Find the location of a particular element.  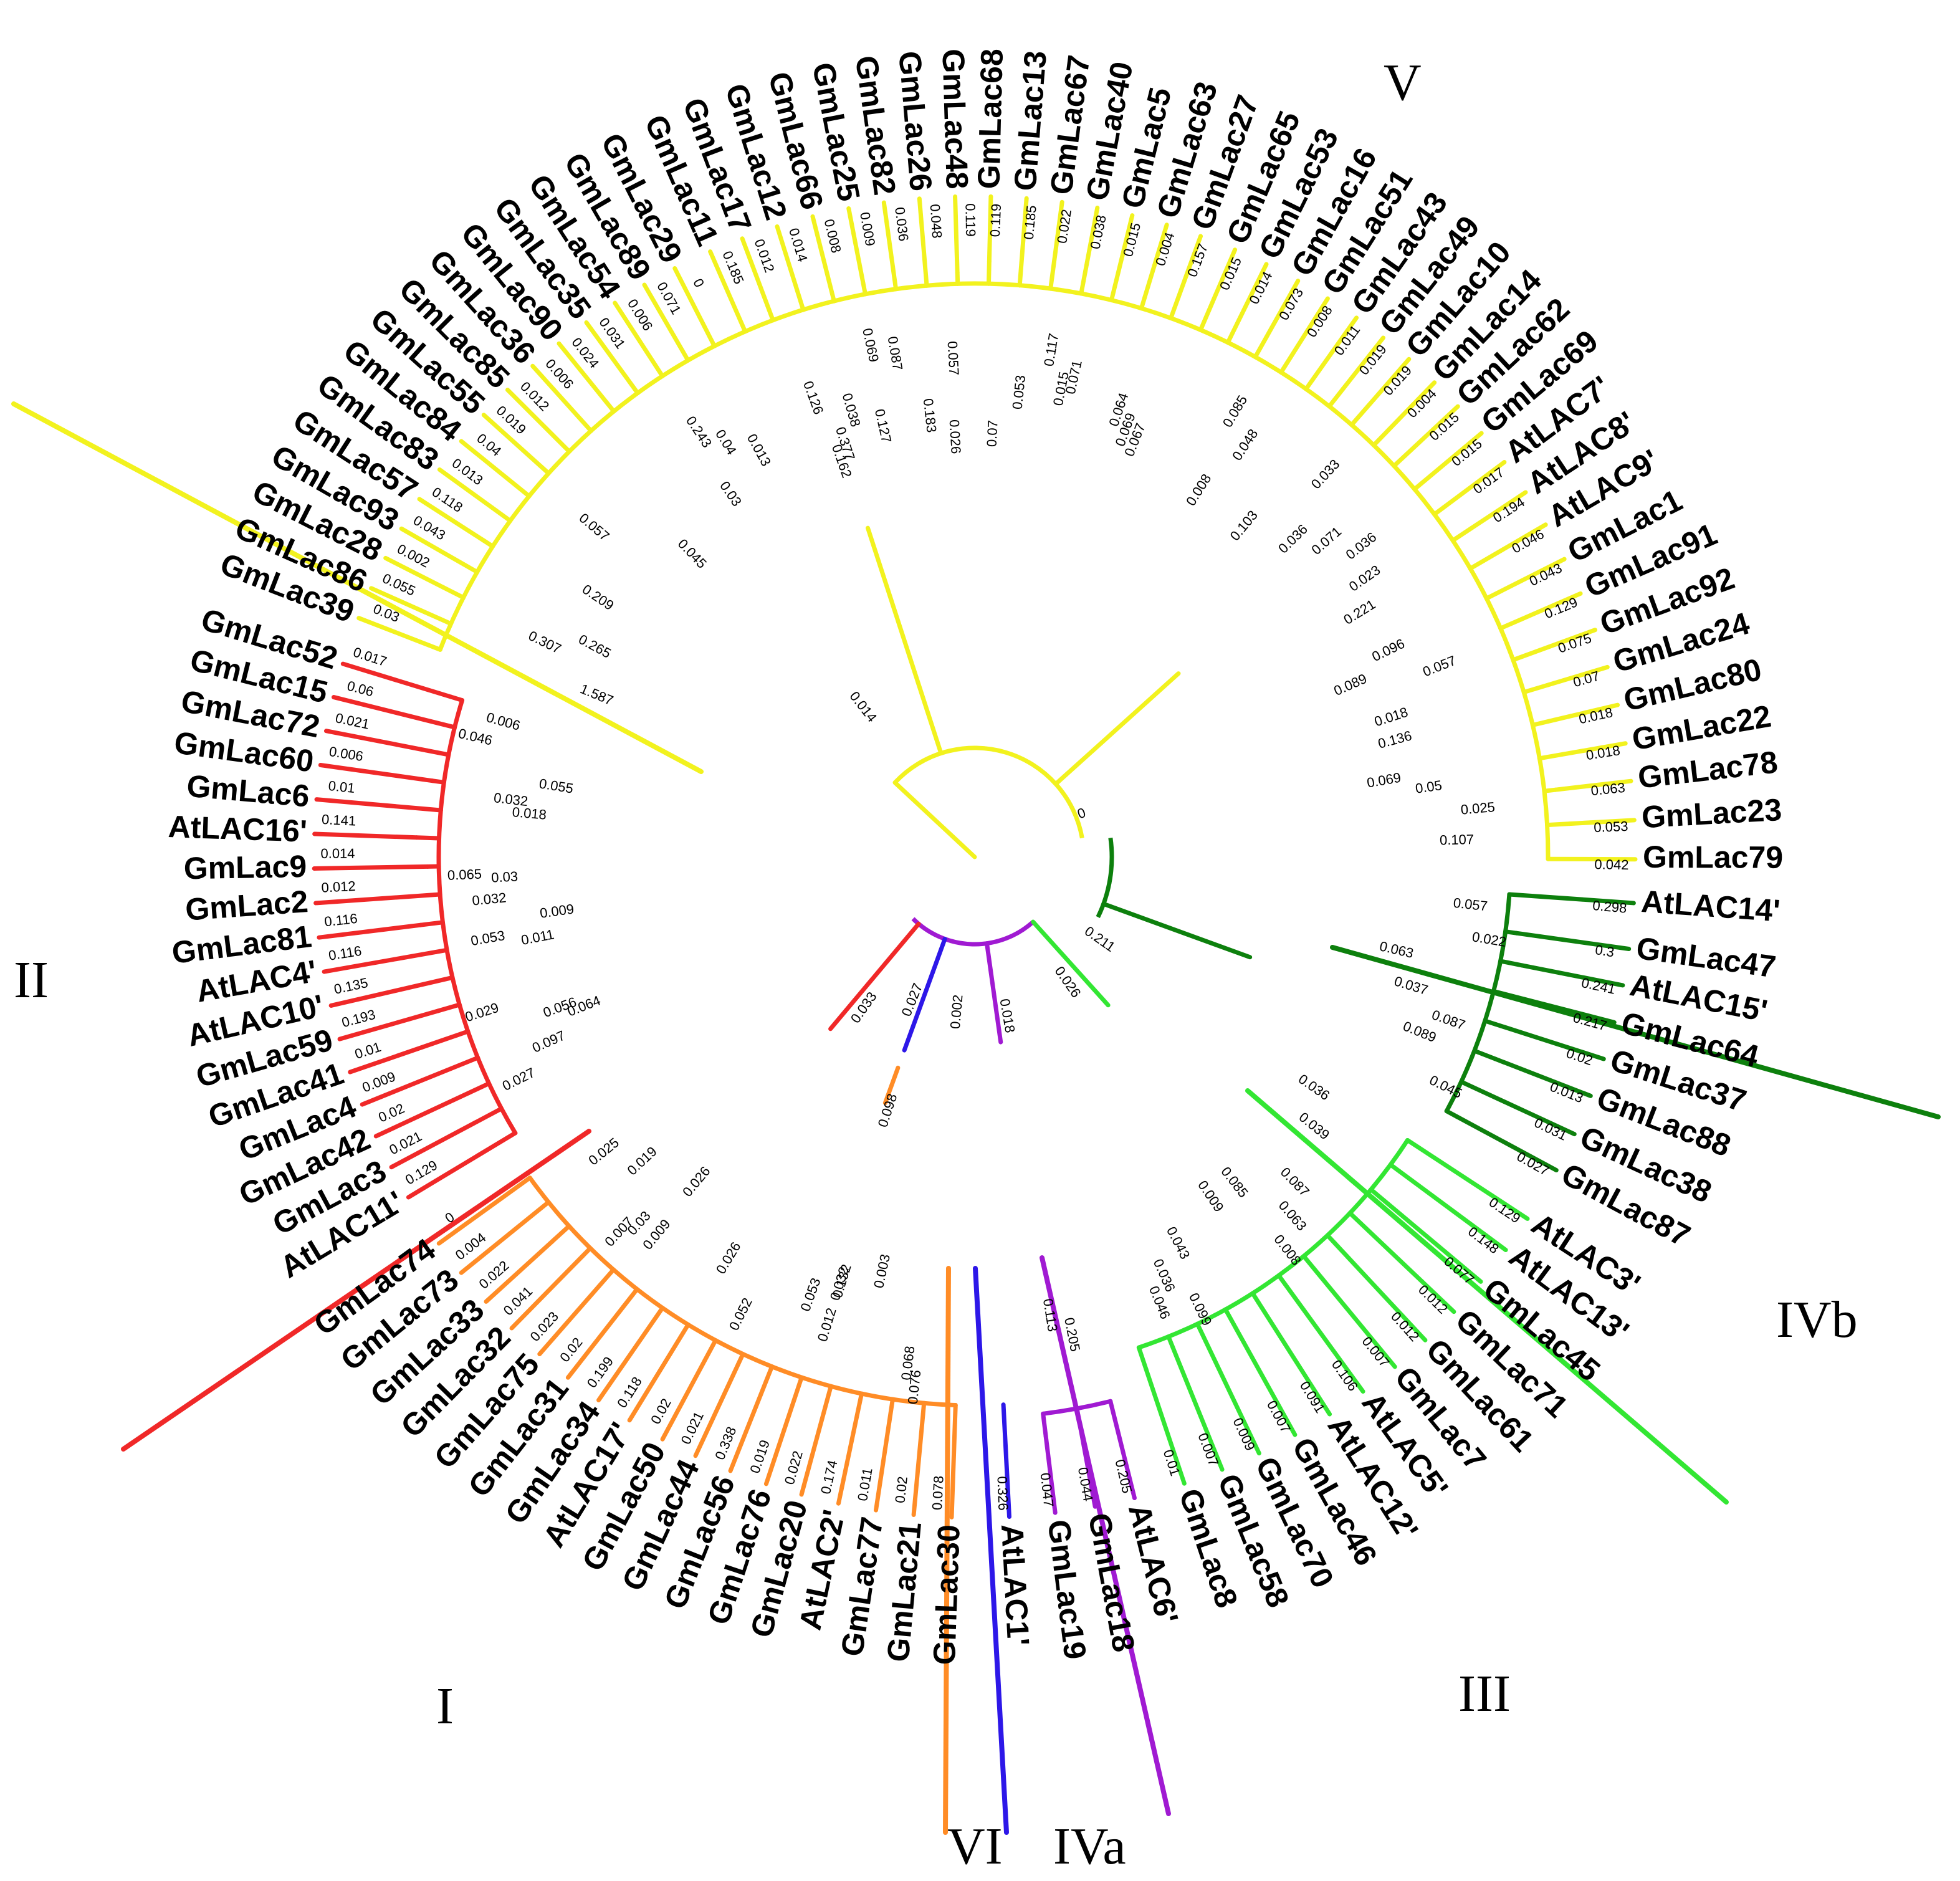

branch-gmlac16 is located at coordinates (1282, 310).